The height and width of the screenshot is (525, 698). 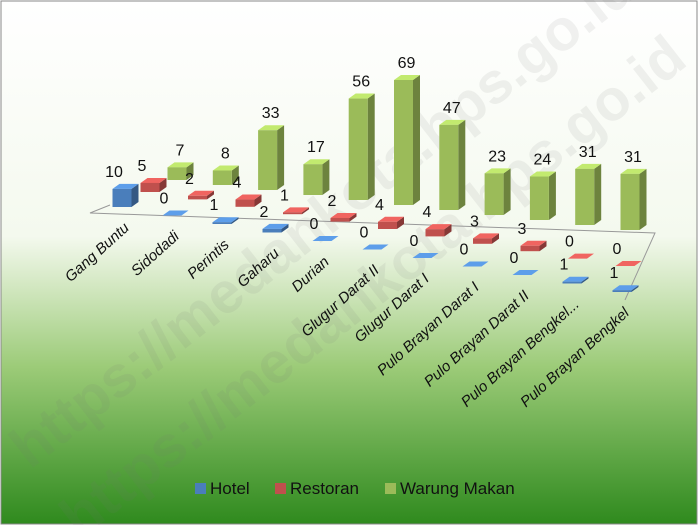 What do you see at coordinates (230, 488) in the screenshot?
I see `legend-label: Hotel` at bounding box center [230, 488].